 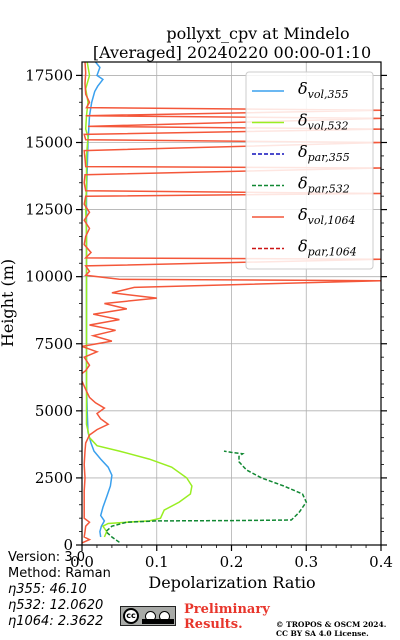 I want to click on legend-box, so click(x=309, y=170).